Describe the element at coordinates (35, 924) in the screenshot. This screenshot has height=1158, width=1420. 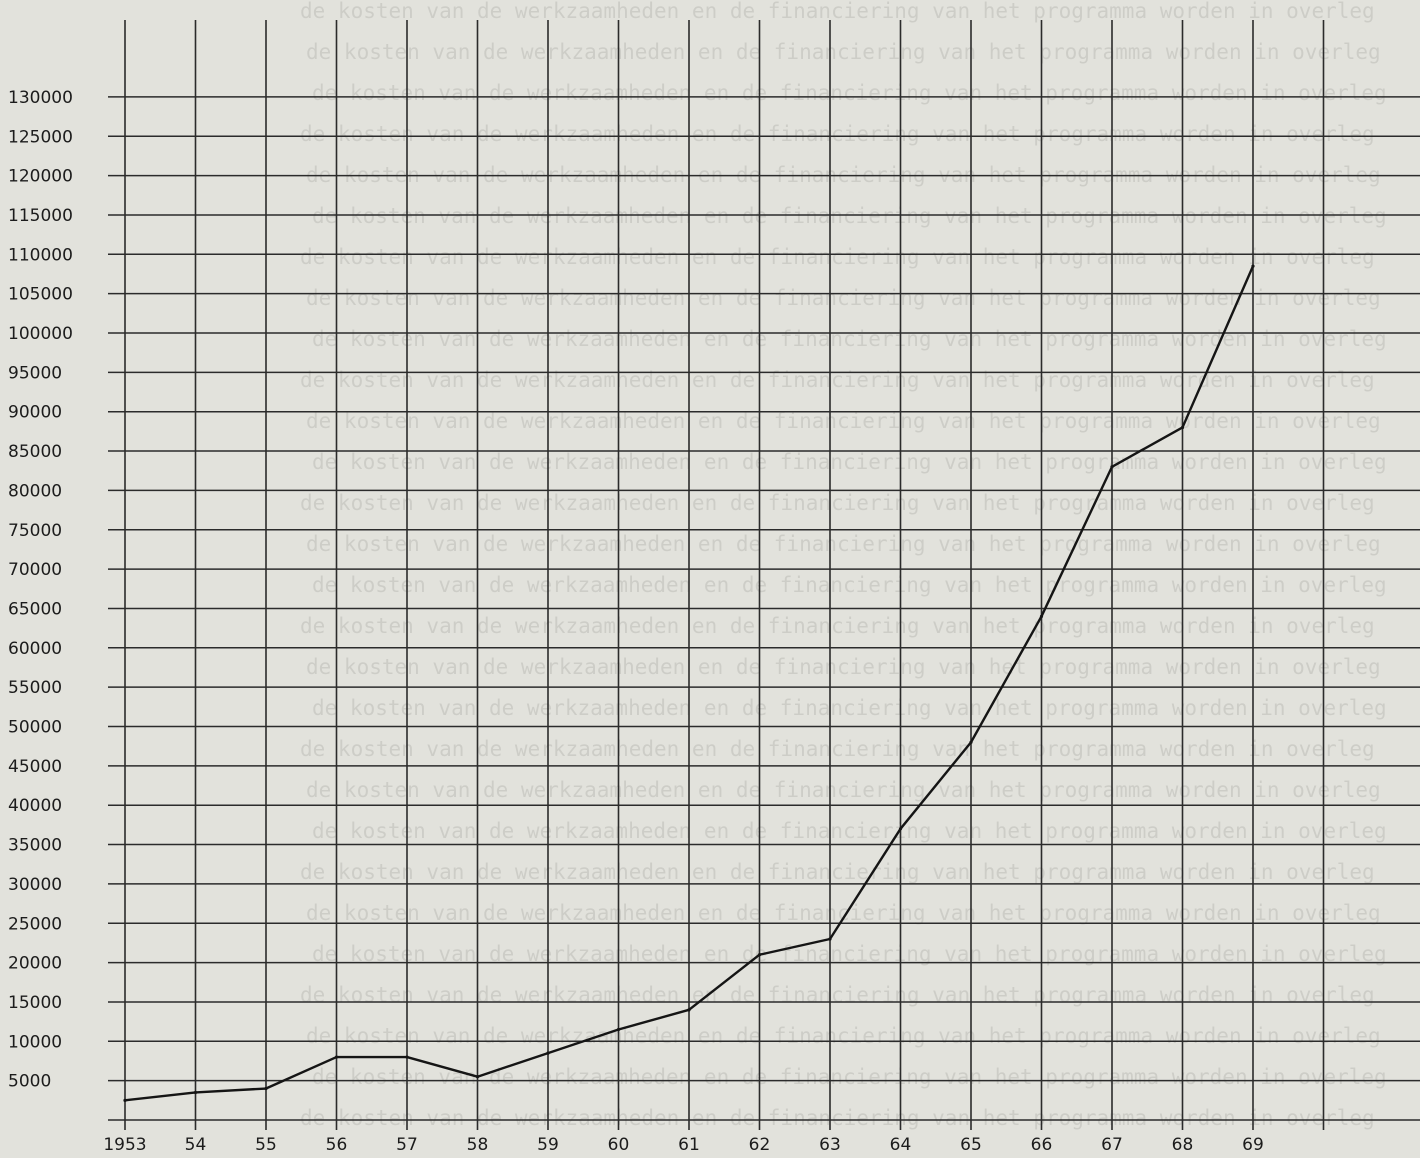
I see `y-tick-label: 25000` at that location.